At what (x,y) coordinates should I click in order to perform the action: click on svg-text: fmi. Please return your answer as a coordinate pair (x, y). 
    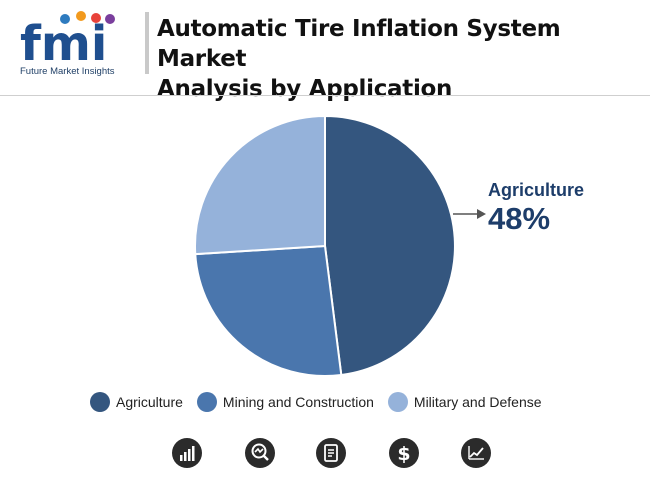
    Looking at the image, I should click on (63, 41).